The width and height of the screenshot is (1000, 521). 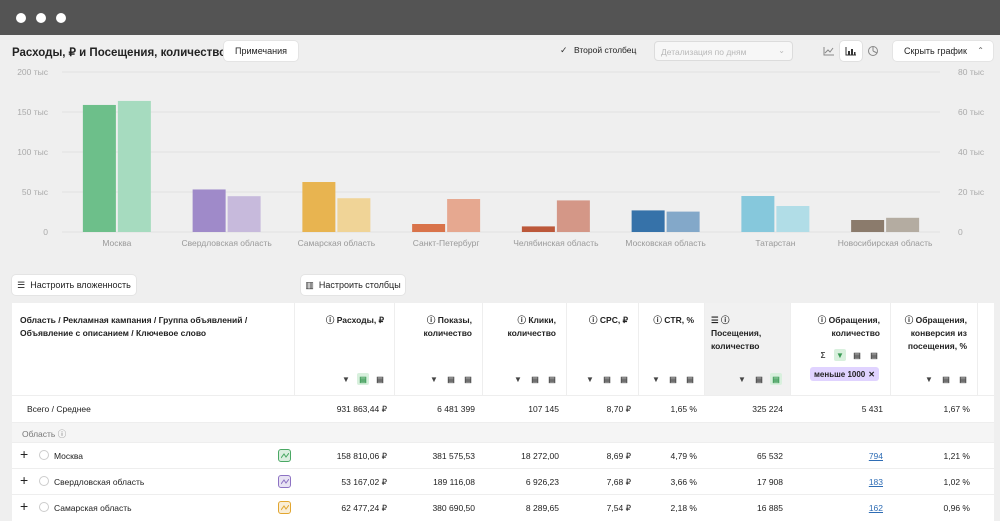 What do you see at coordinates (556, 243) in the screenshot?
I see `x-tick-label: Челябинская область` at bounding box center [556, 243].